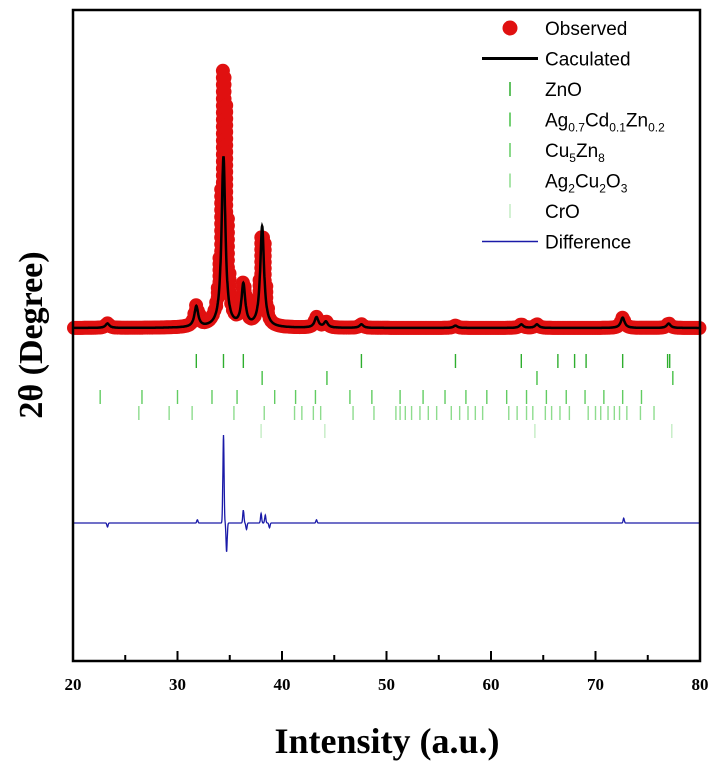 The image size is (712, 765). Describe the element at coordinates (700, 684) in the screenshot. I see `x-tick-label: 80` at that location.